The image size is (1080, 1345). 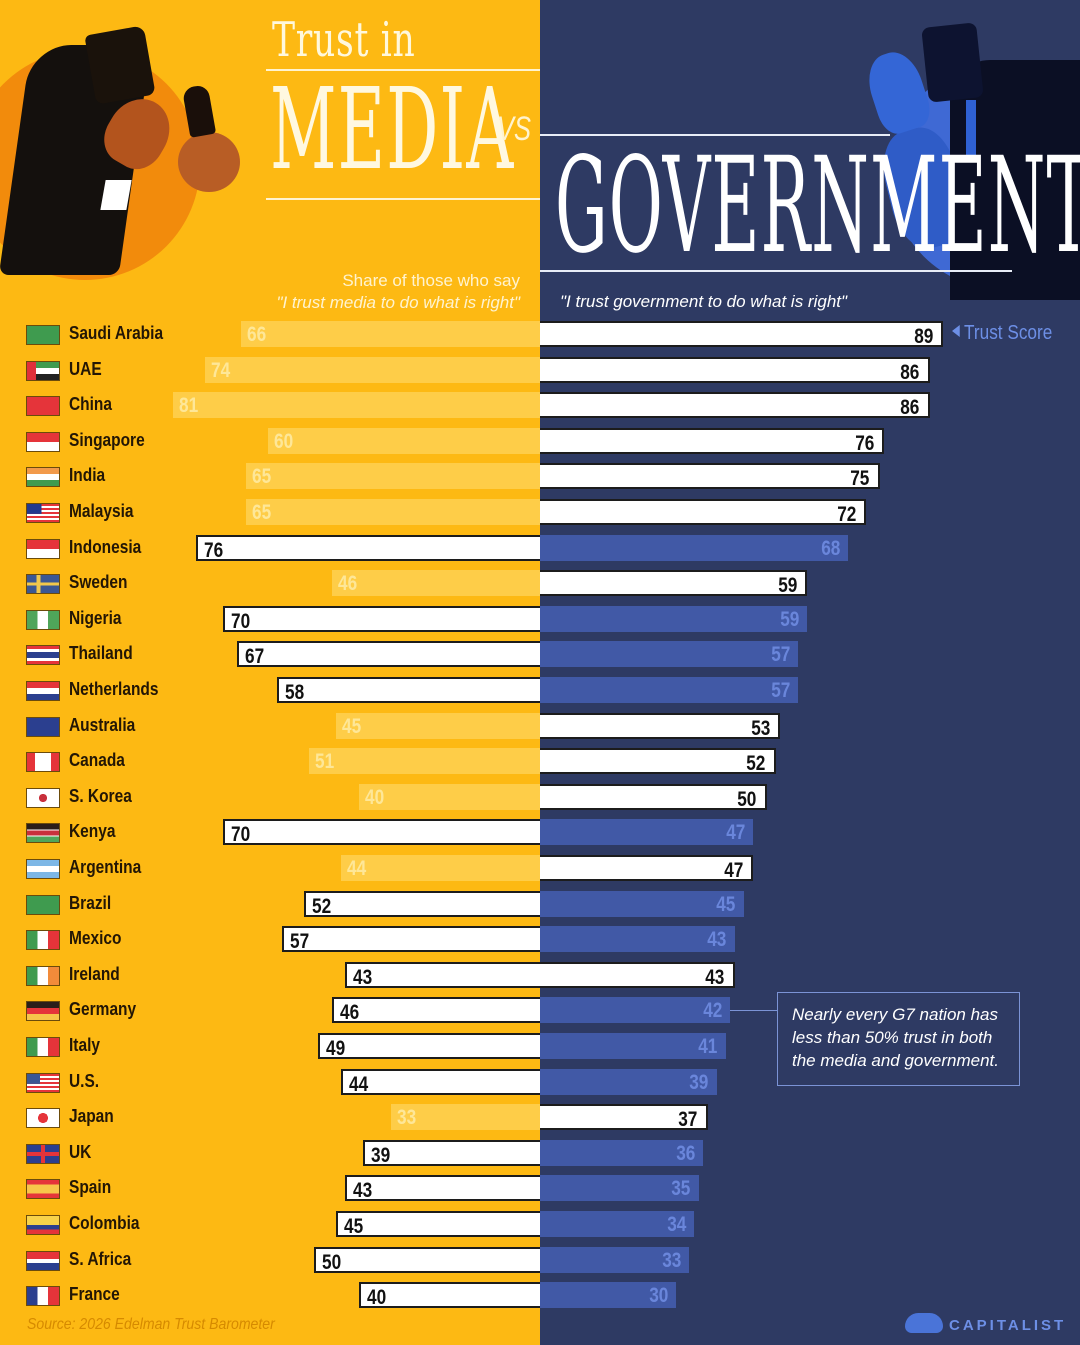 What do you see at coordinates (90, 902) in the screenshot?
I see `country-label: Brazil` at bounding box center [90, 902].